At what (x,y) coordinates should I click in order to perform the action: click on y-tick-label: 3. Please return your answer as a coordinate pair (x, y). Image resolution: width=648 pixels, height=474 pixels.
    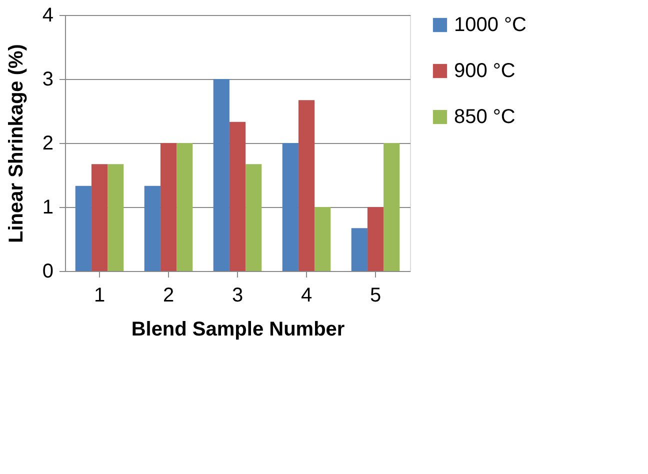
    Looking at the image, I should click on (48, 79).